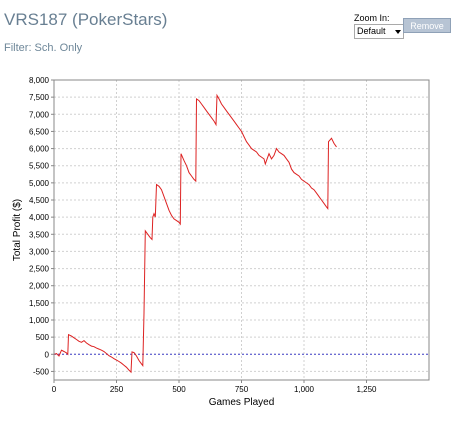 The height and width of the screenshot is (431, 459). What do you see at coordinates (39, 234) in the screenshot?
I see `y-tick-label: 3,500` at bounding box center [39, 234].